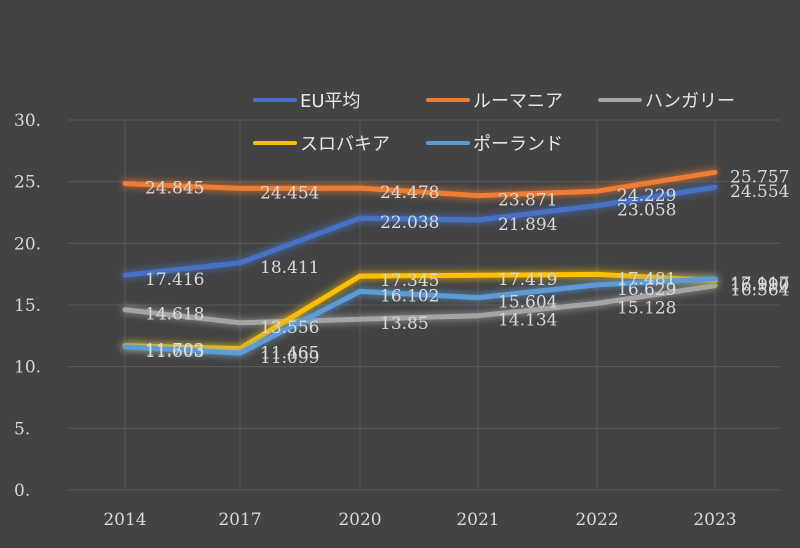  What do you see at coordinates (27, 121) in the screenshot?
I see `y-tick-label: 30.` at bounding box center [27, 121].